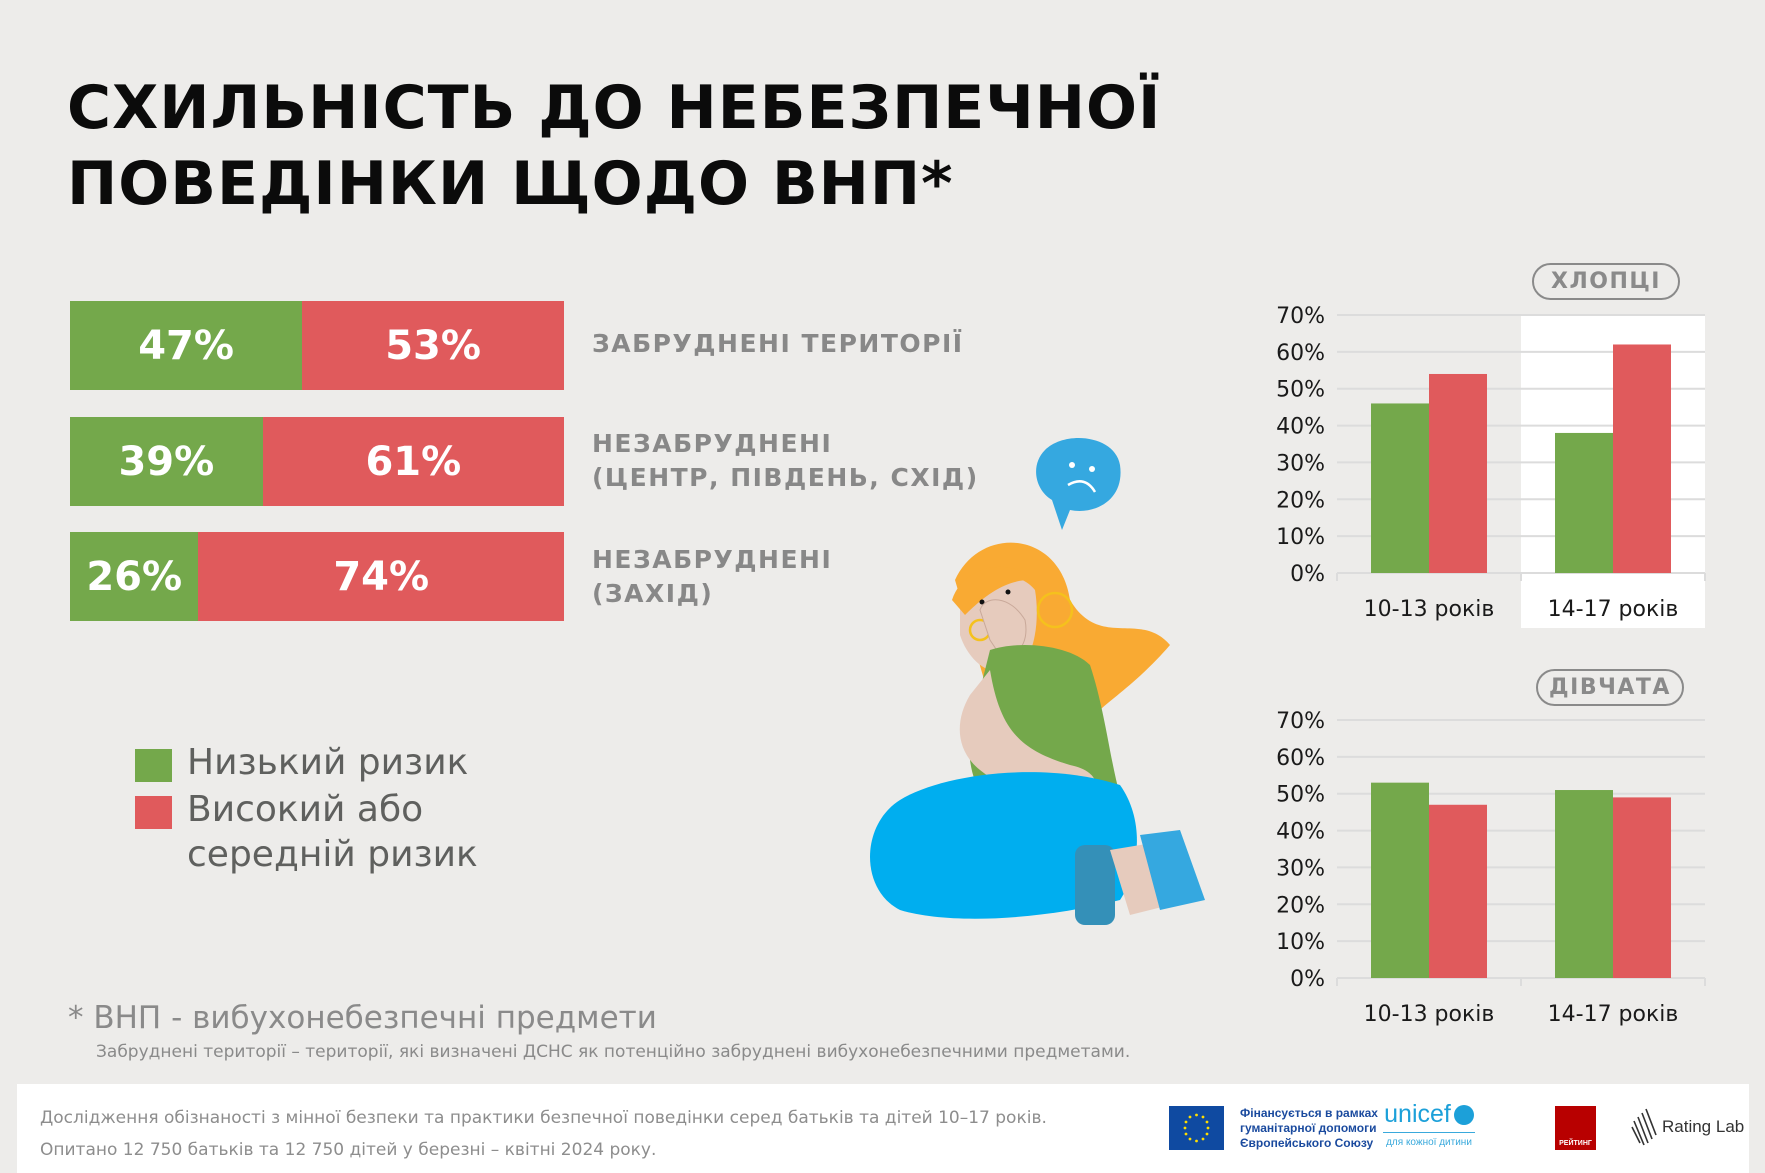  What do you see at coordinates (510, 184) in the screenshot?
I see `title-line-2: ПОВЕДІНКИ ЩОДО ВНП*` at bounding box center [510, 184].